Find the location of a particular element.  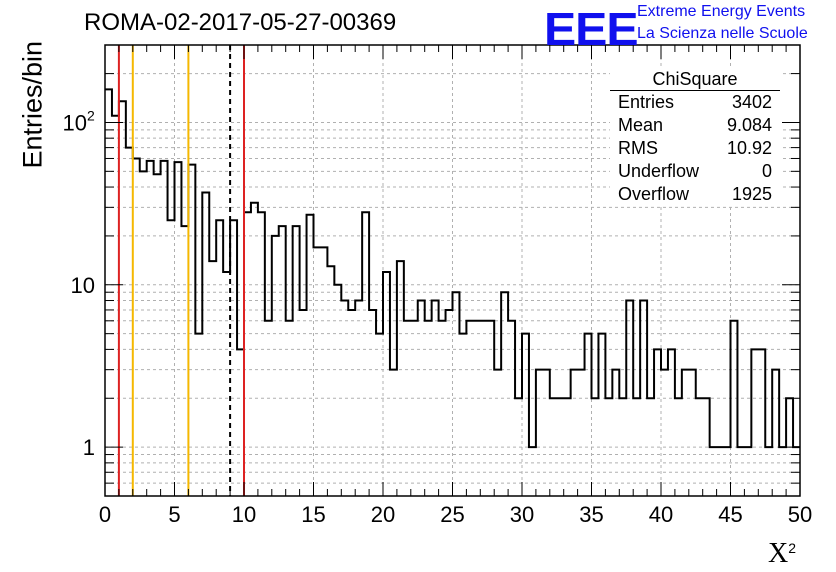

stats-label: RMS is located at coordinates (638, 148).